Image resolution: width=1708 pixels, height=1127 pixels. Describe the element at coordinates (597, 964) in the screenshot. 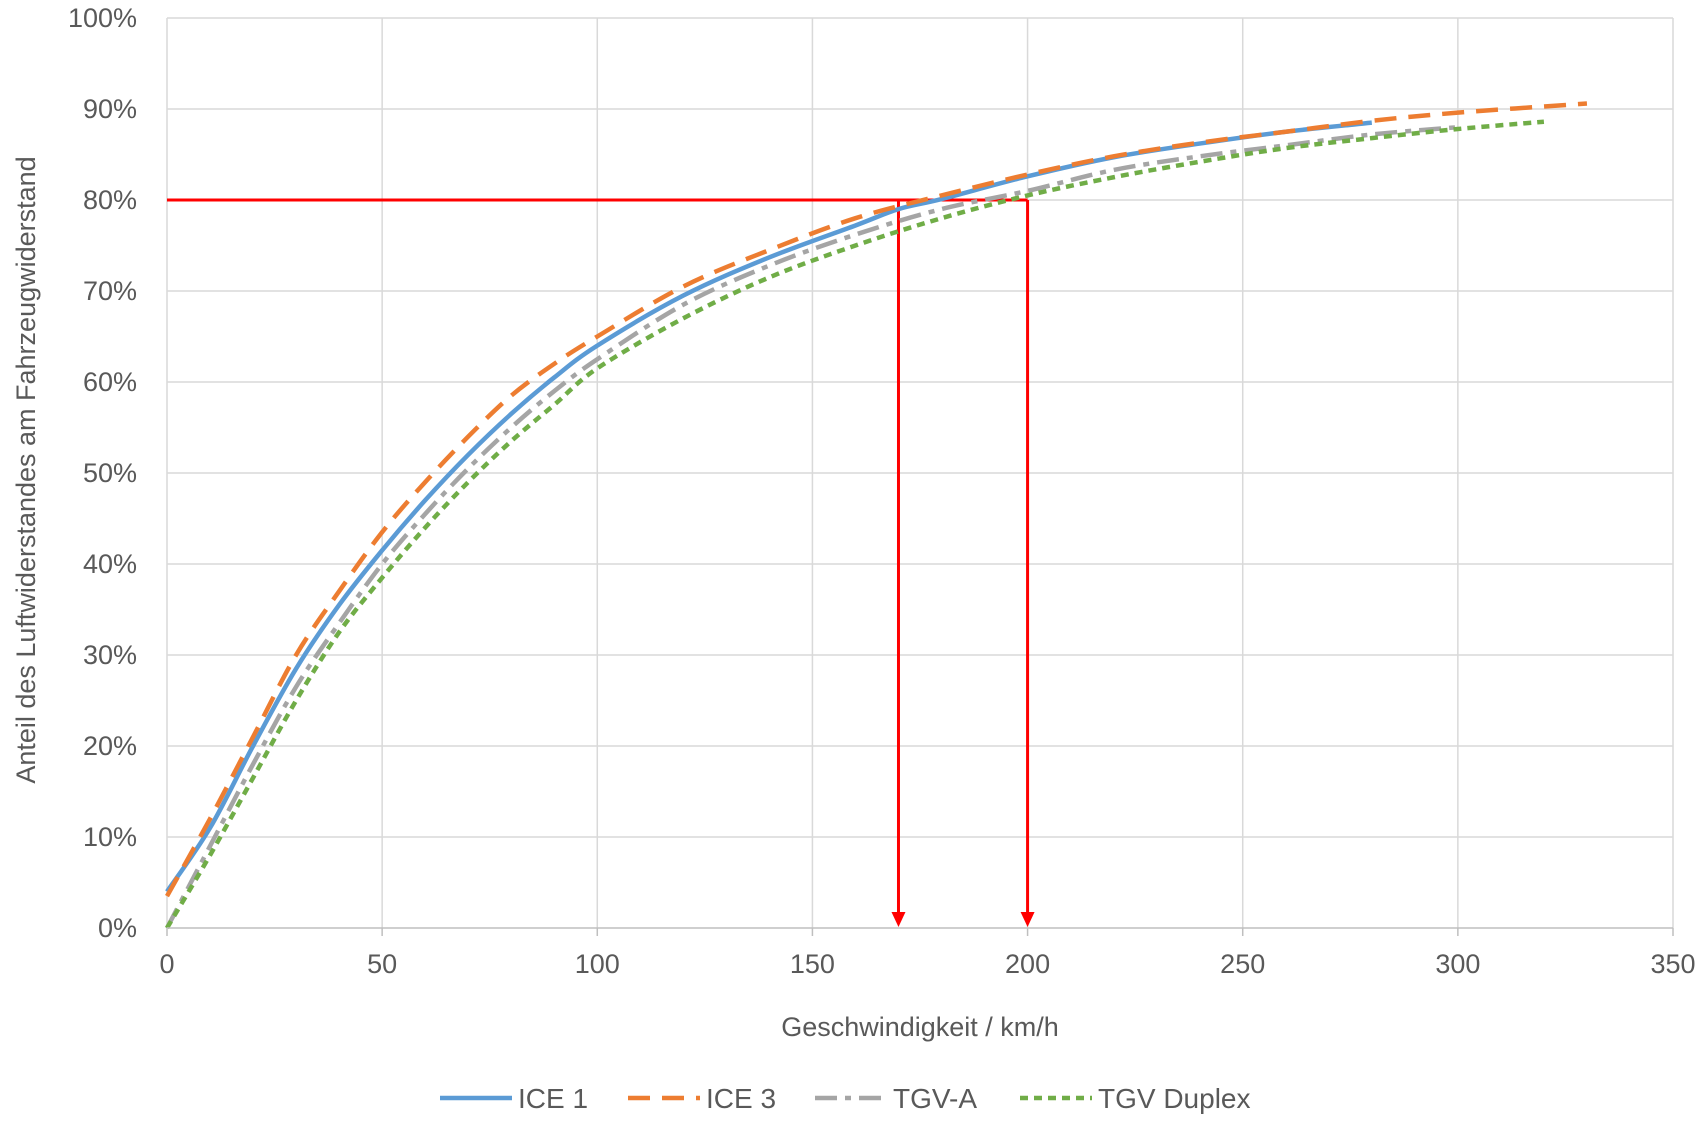

I see `x-tick-label: 100` at that location.